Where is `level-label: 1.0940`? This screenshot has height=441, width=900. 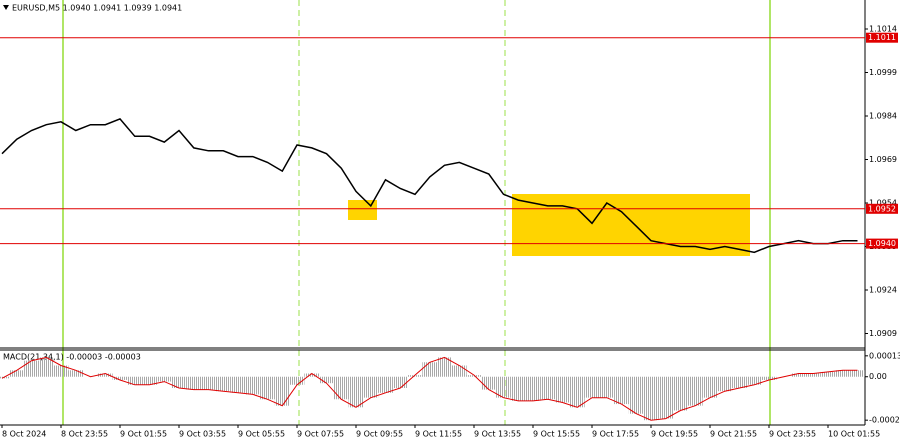
level-label: 1.0940 is located at coordinates (882, 243).